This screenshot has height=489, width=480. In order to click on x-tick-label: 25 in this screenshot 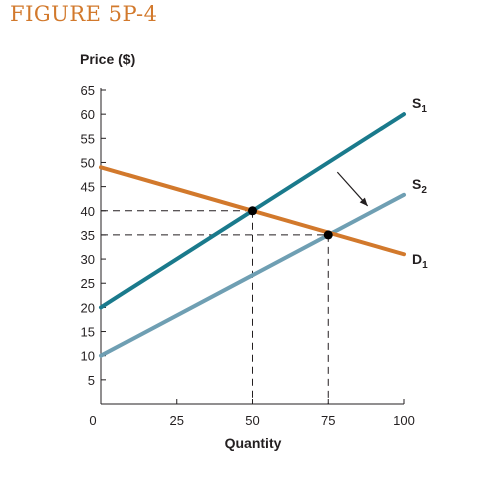, I will do `click(177, 420)`.